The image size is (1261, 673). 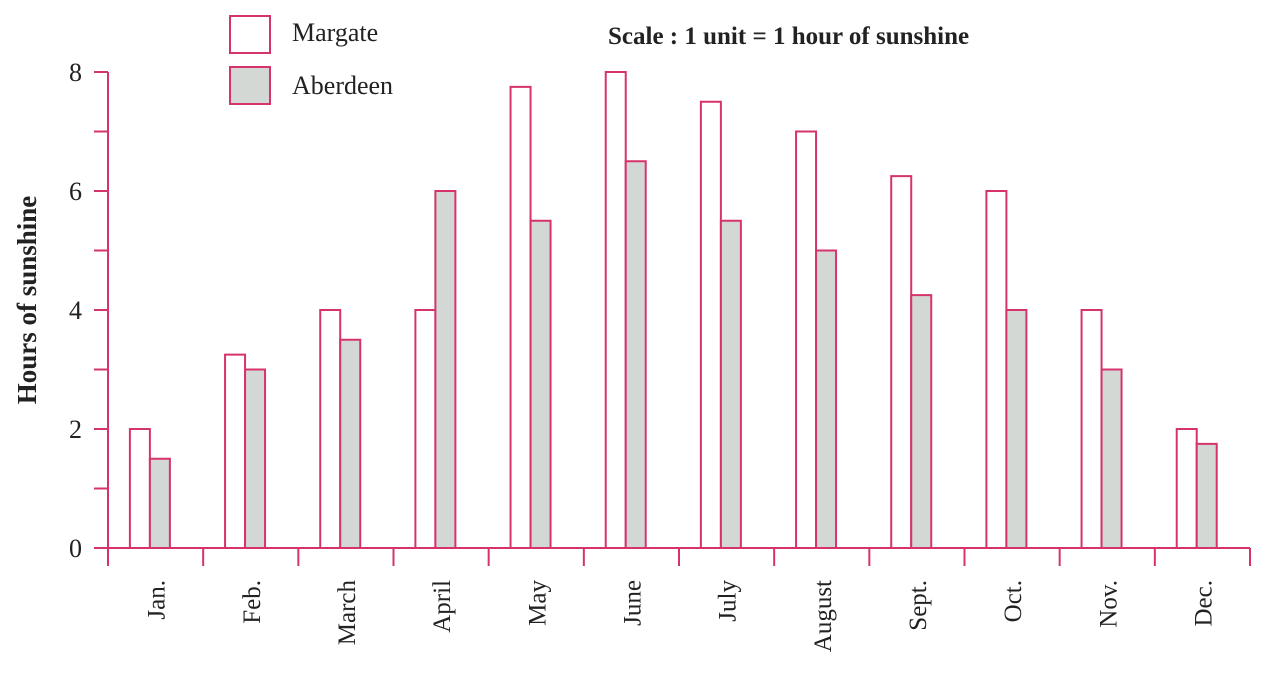 I want to click on x-tick-label: Sept., so click(x=918, y=605).